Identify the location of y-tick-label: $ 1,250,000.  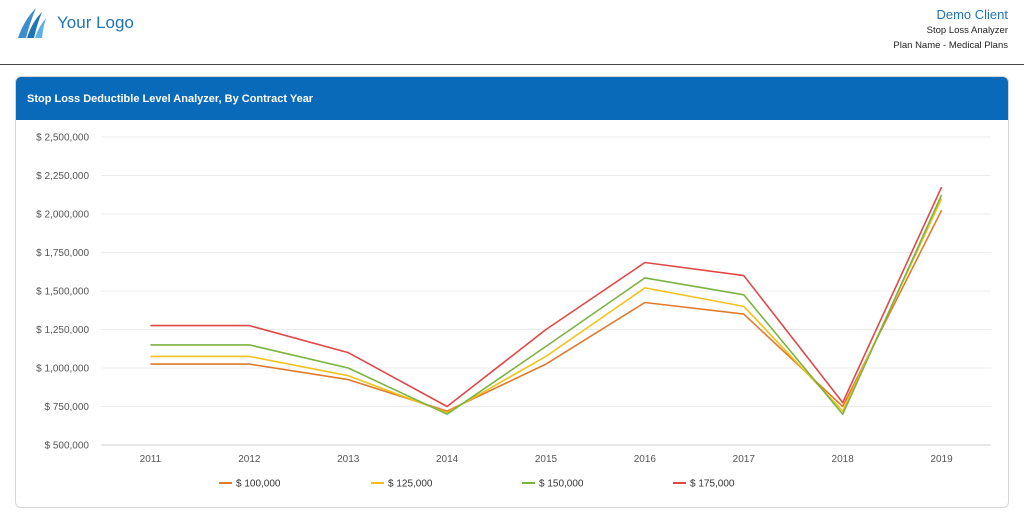
(62, 330).